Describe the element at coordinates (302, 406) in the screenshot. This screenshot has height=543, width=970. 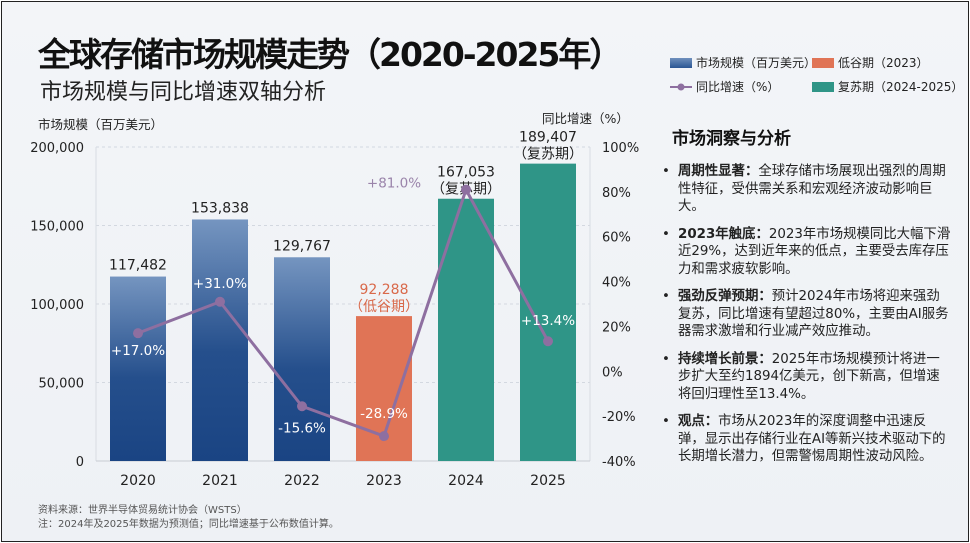
I see `growth-point-2022` at that location.